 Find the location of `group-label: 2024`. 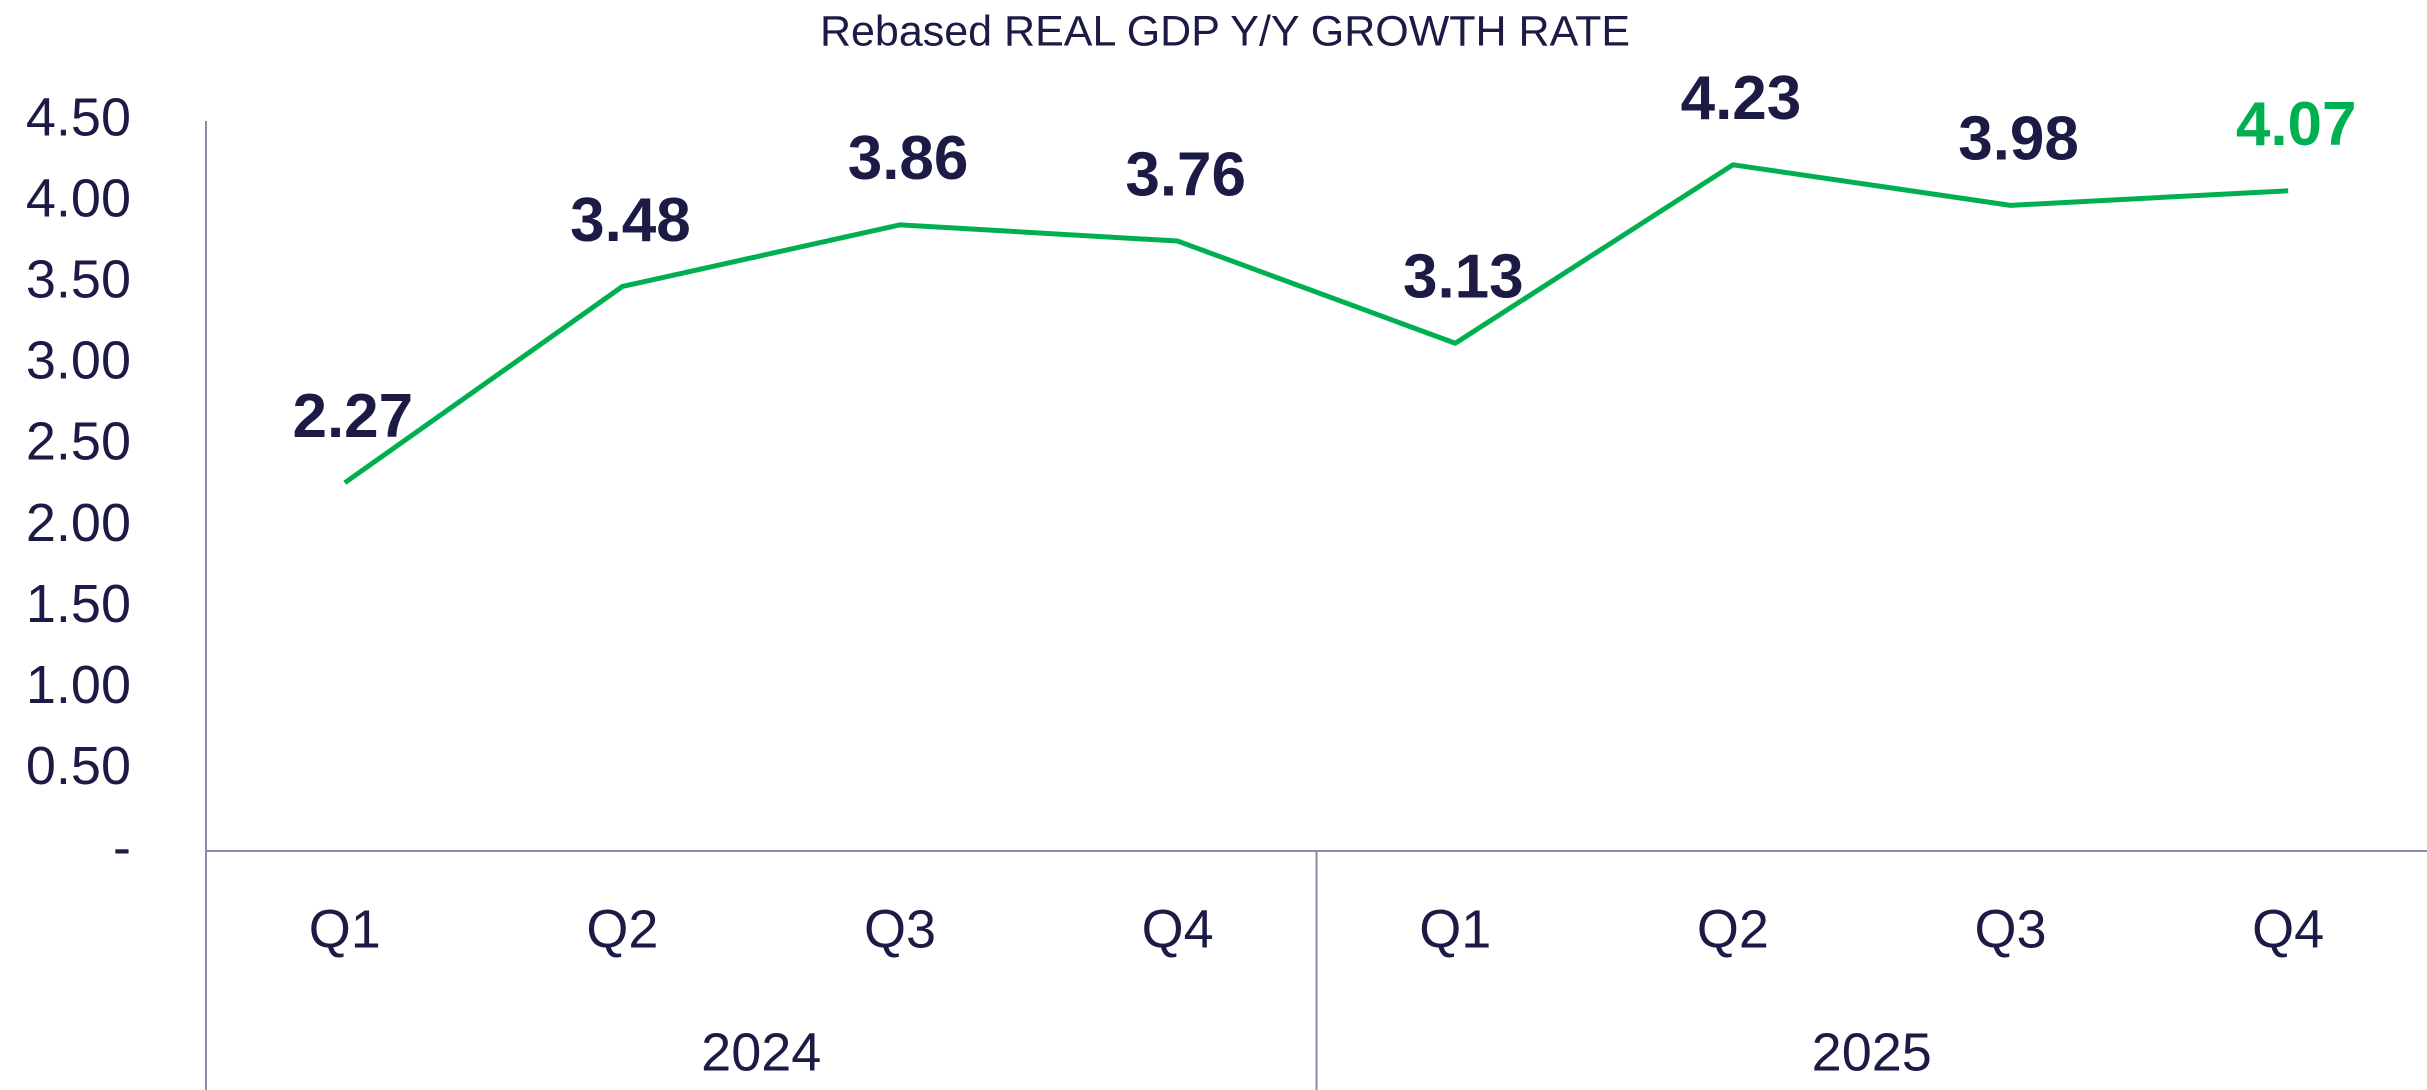

group-label: 2024 is located at coordinates (761, 1052).